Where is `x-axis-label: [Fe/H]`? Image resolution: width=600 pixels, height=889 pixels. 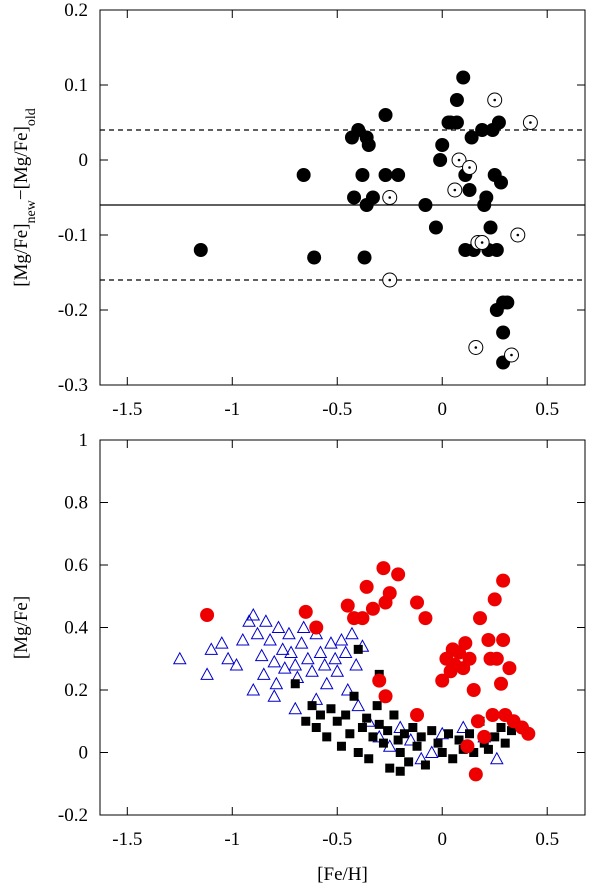 x-axis-label: [Fe/H] is located at coordinates (342, 874).